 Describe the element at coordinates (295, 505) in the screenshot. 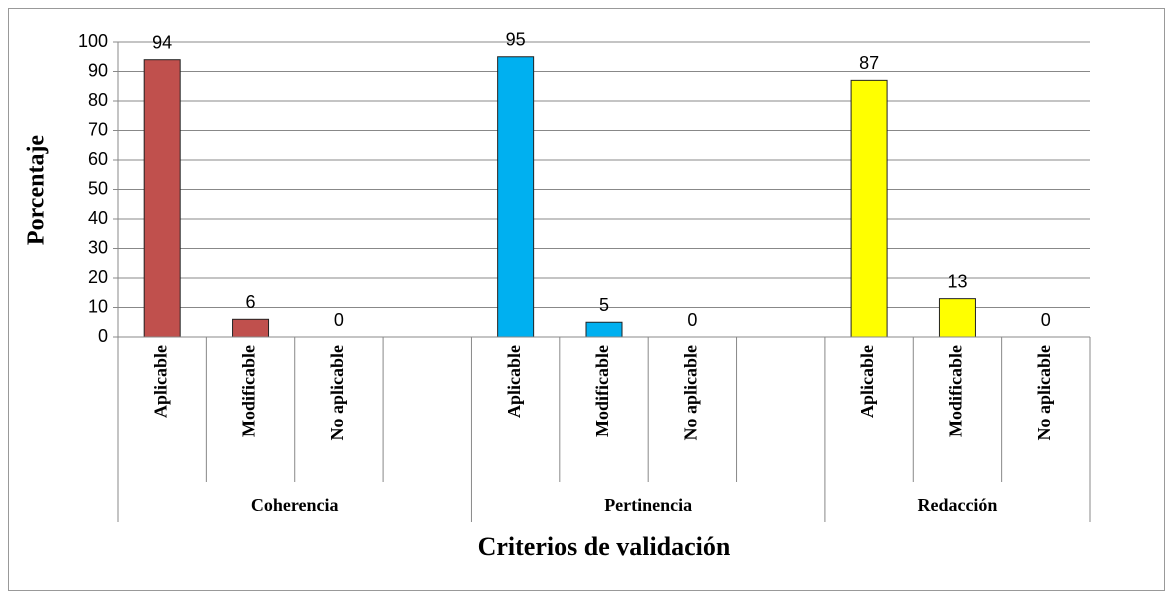

I see `group-label: Coherencia` at that location.